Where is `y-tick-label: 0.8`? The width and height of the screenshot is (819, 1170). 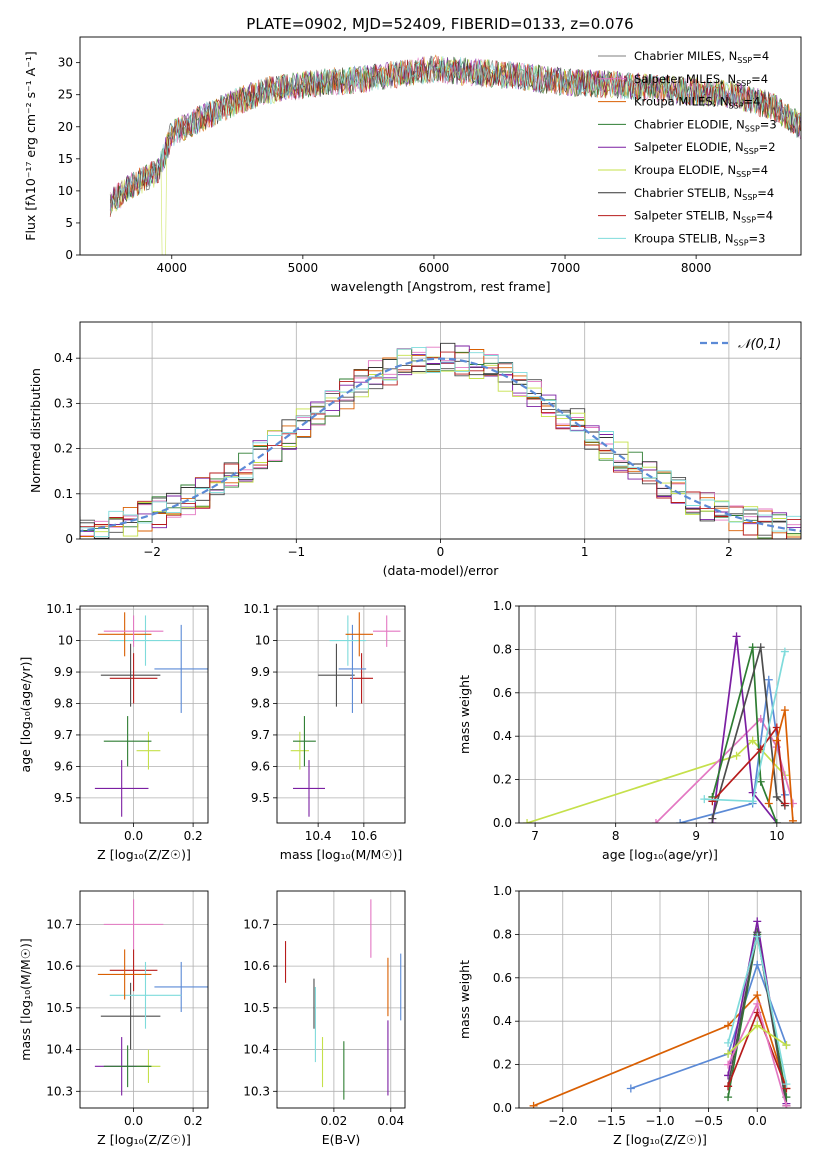
y-tick-label: 0.8 is located at coordinates (502, 934).